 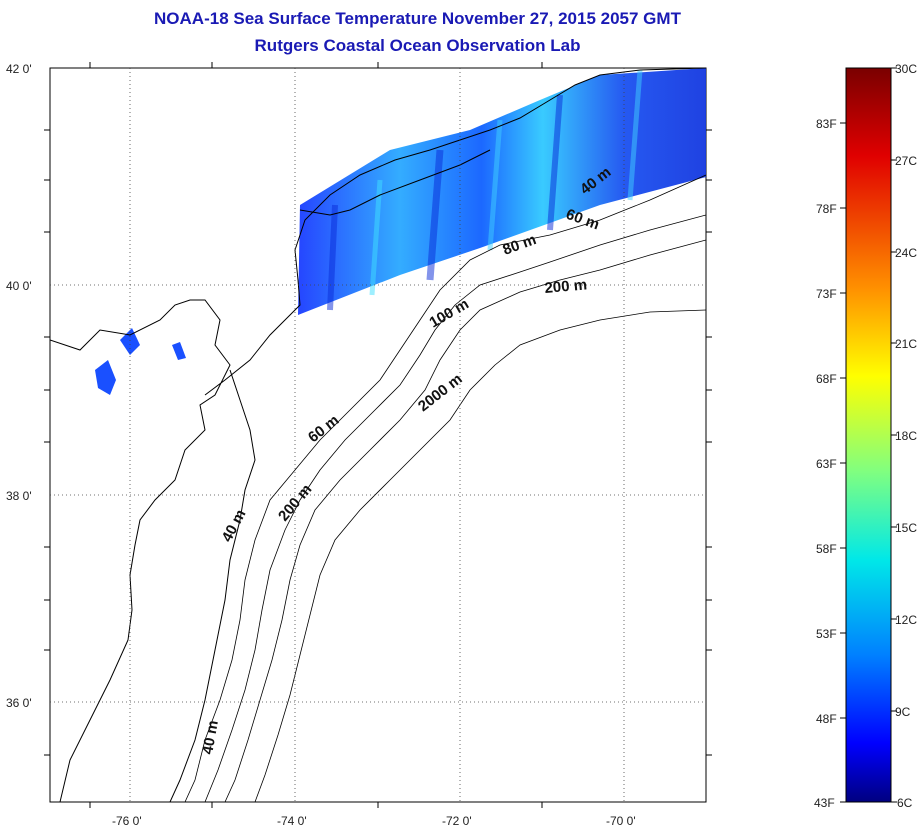 What do you see at coordinates (906, 528) in the screenshot?
I see `colorbar-c-label: 15C` at bounding box center [906, 528].